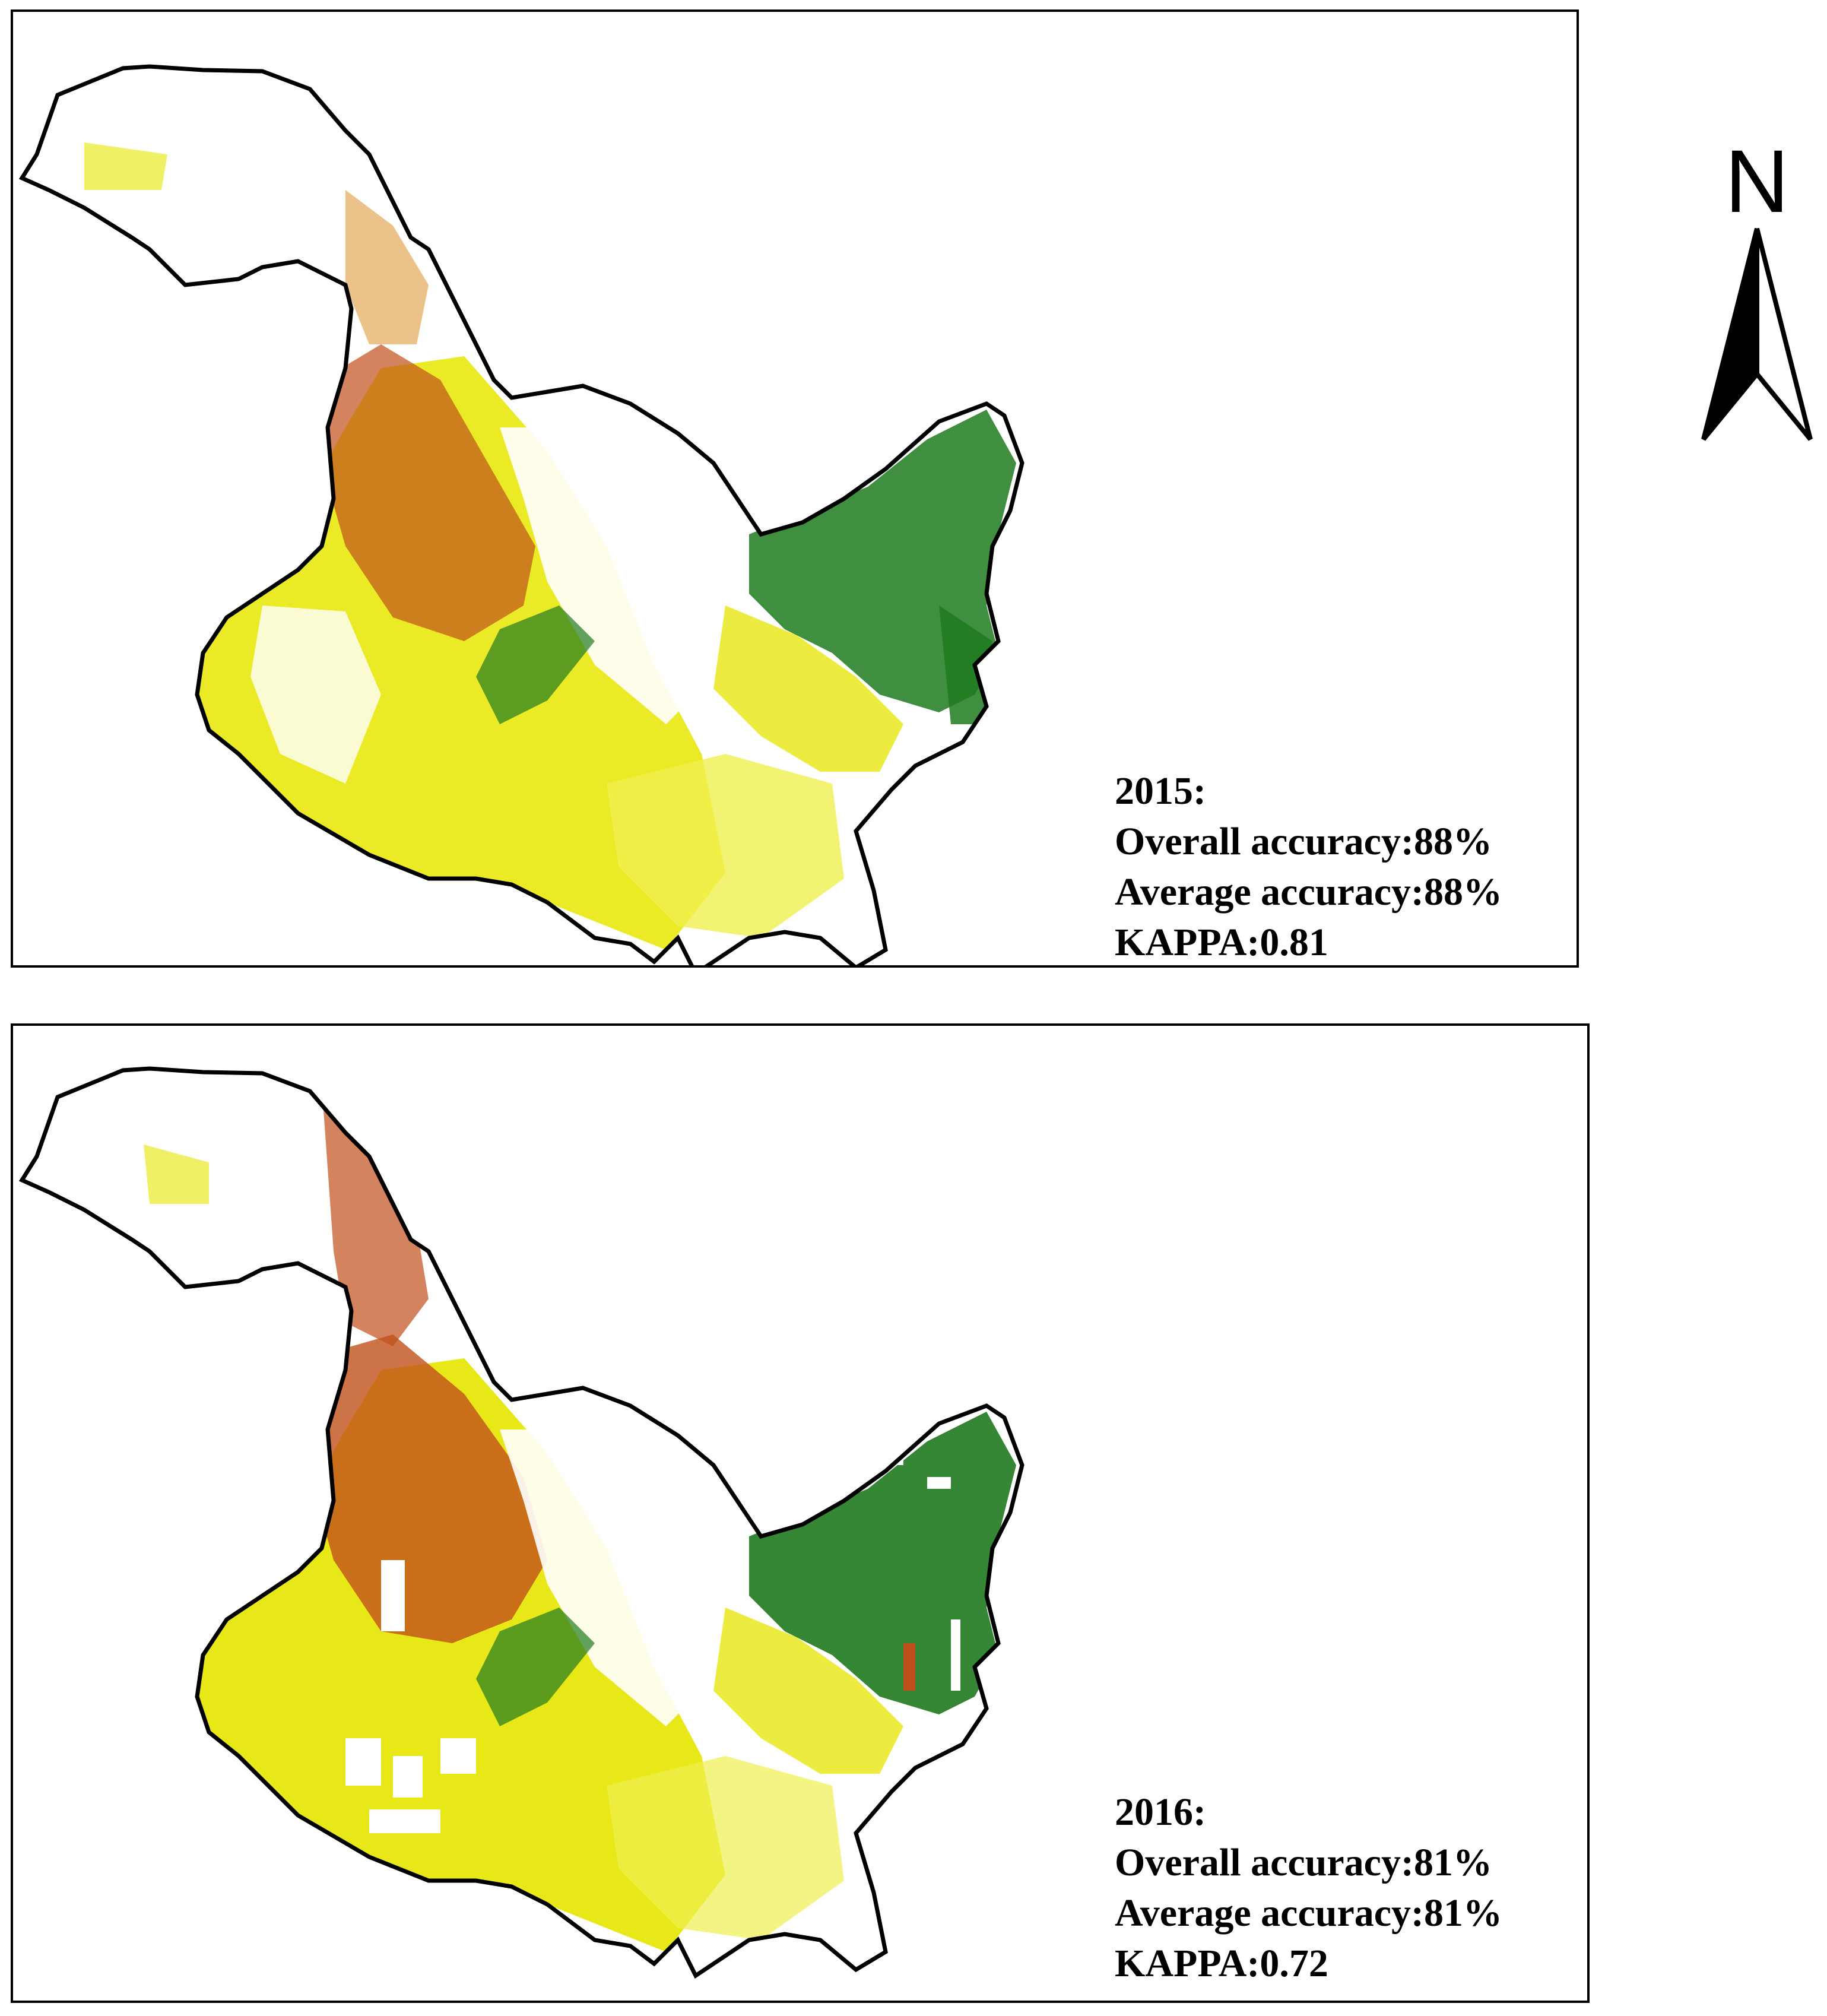 This screenshot has width=1827, height=2016. Describe the element at coordinates (1757, 181) in the screenshot. I see `north-letter: N` at that location.